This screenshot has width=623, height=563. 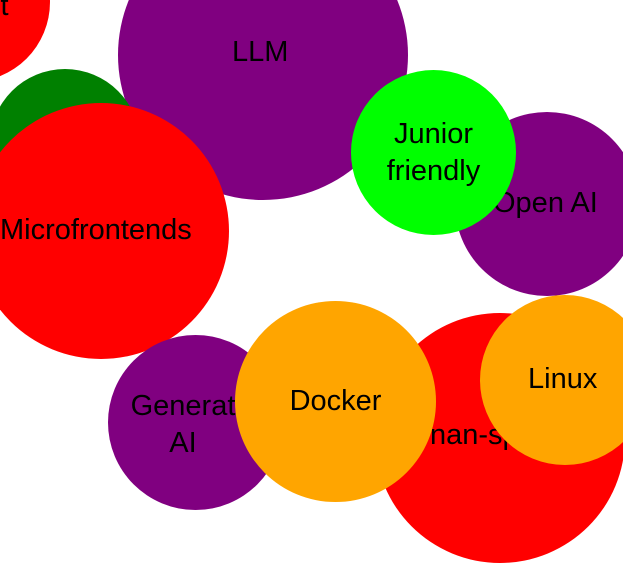 What do you see at coordinates (260, 52) in the screenshot?
I see `bubble-label: LLM` at bounding box center [260, 52].